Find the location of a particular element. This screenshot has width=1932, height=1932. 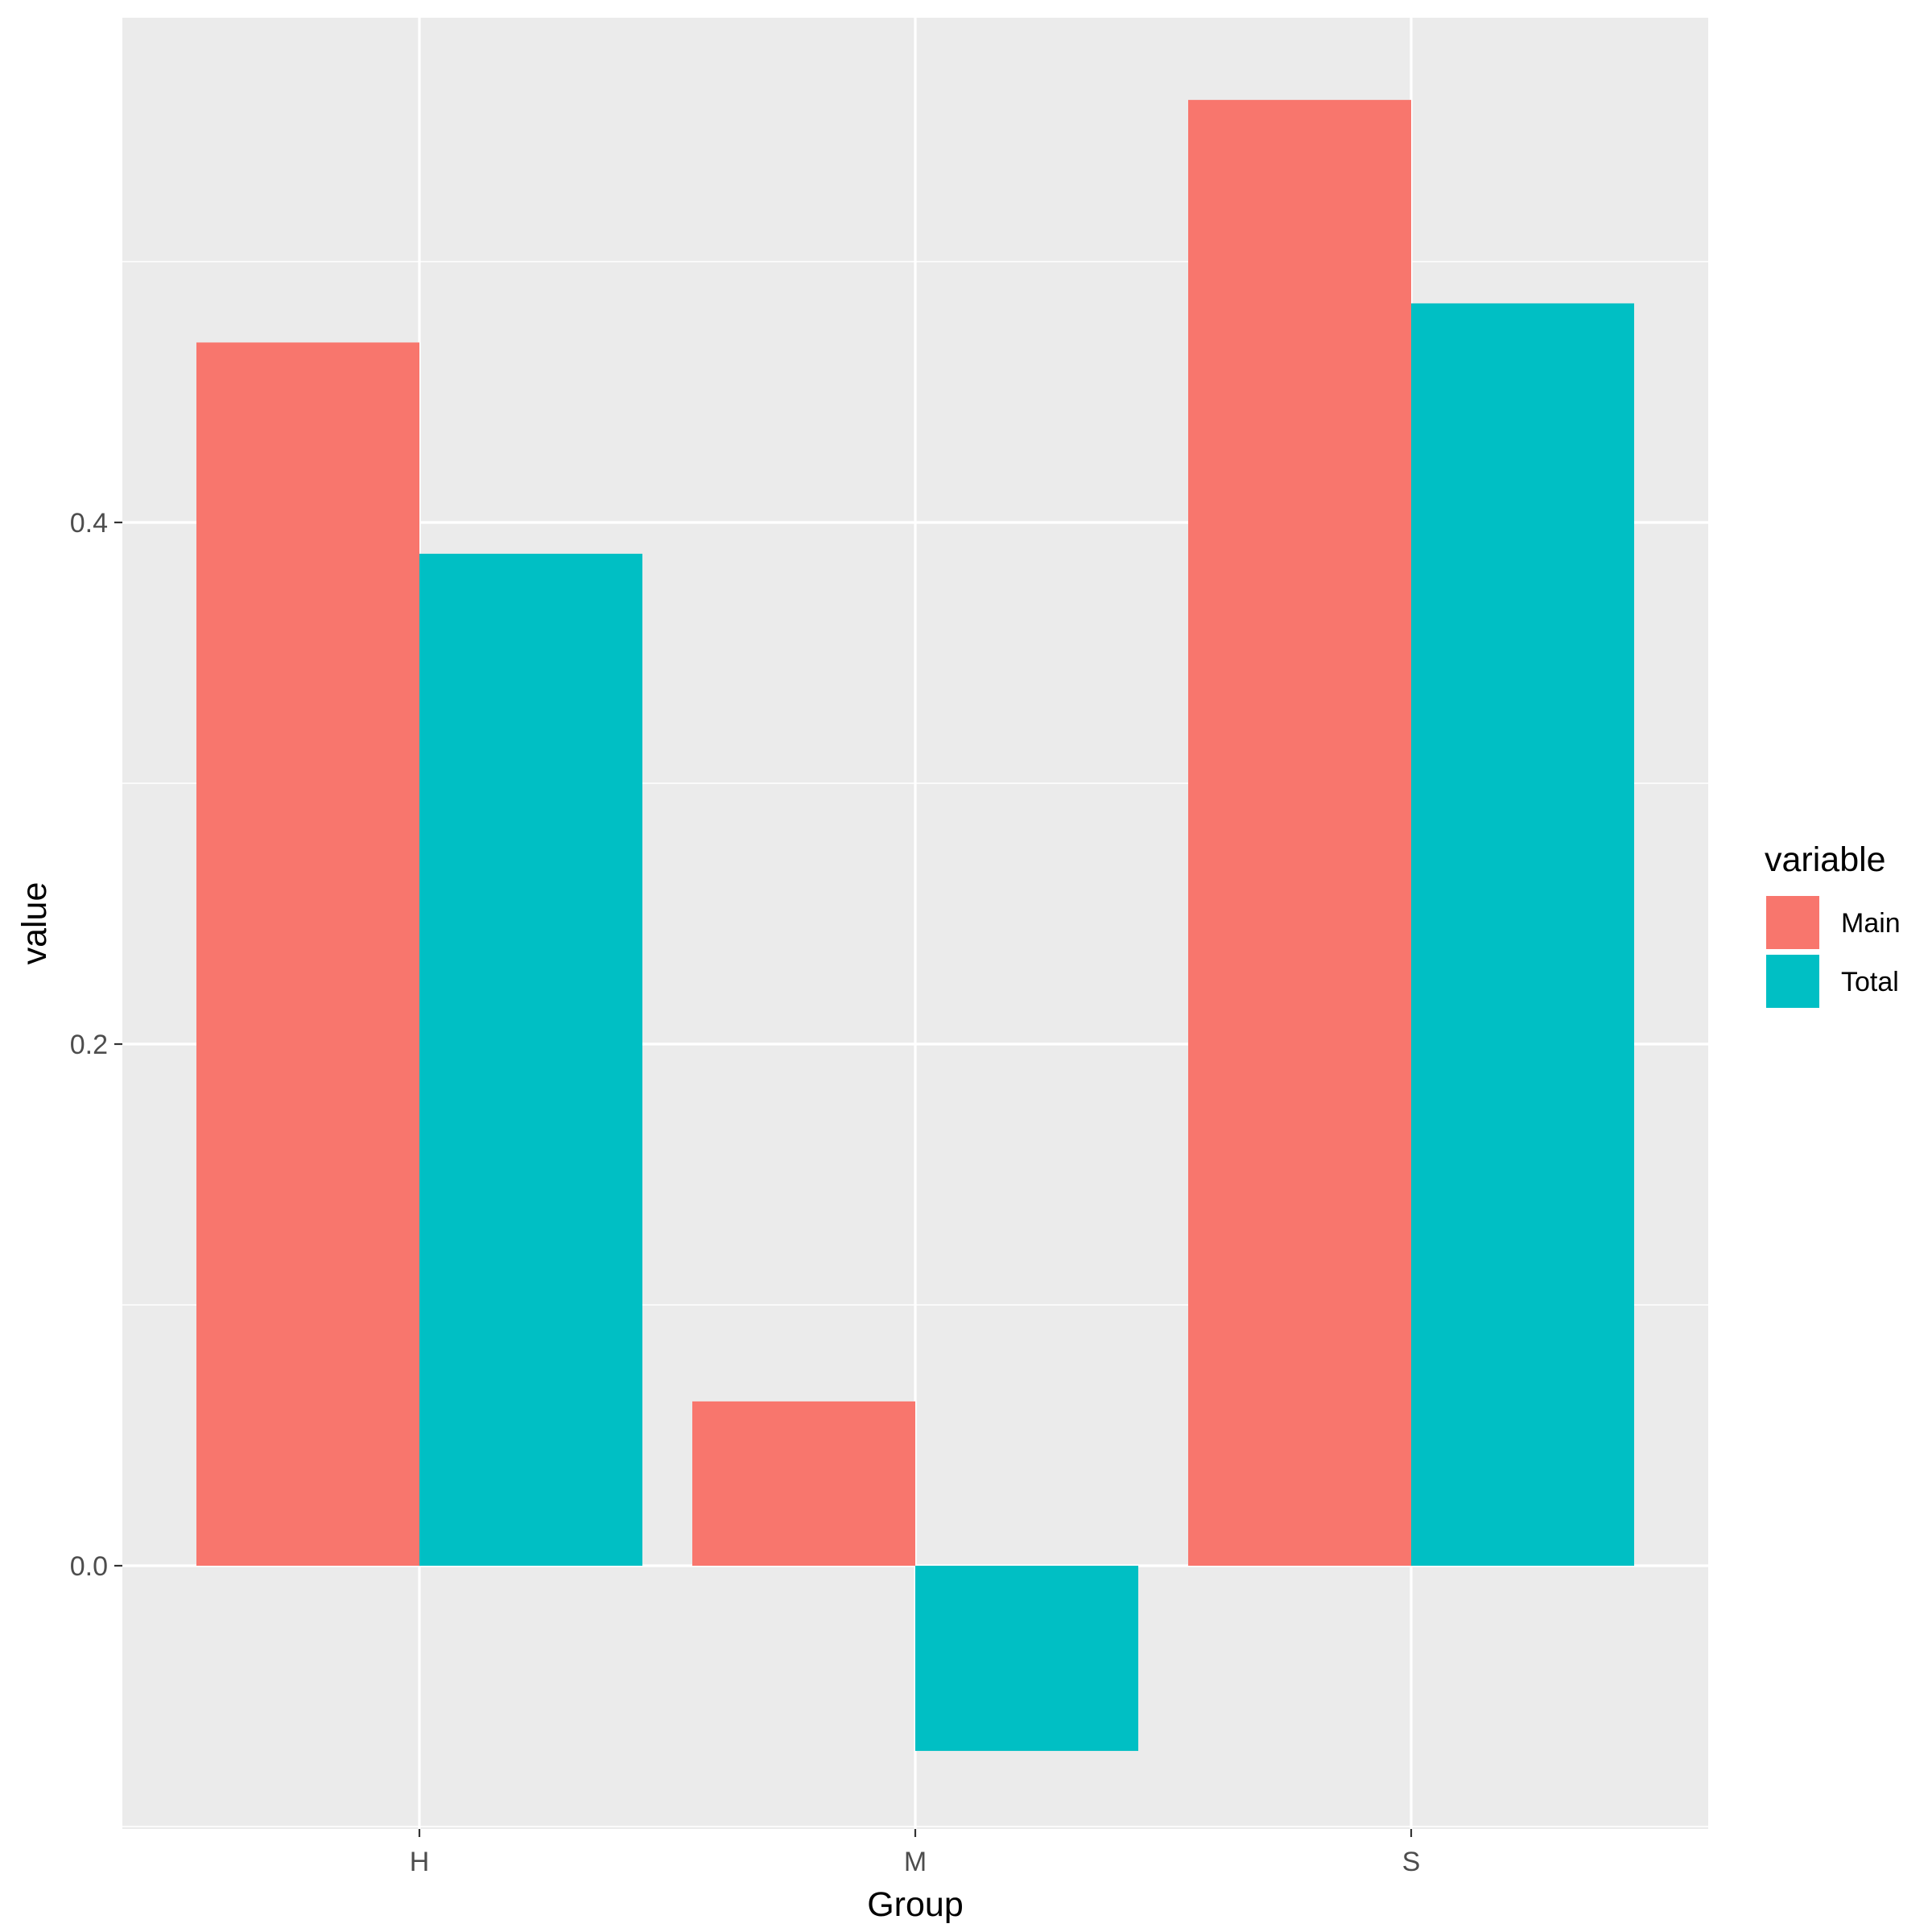

legend: variable Main Total is located at coordinates (1833, 924).